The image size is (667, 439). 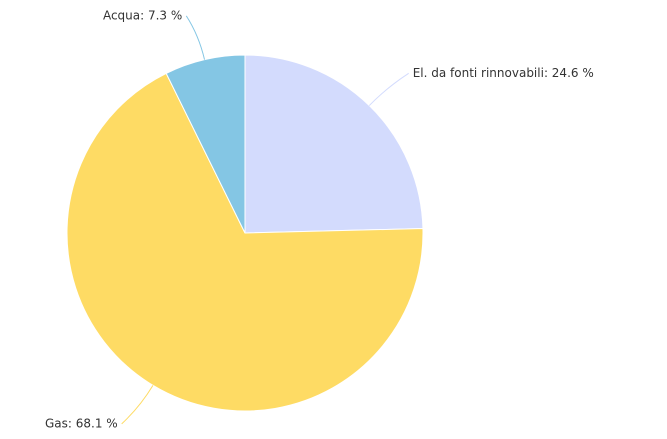 What do you see at coordinates (334, 144) in the screenshot?
I see `pie-slice` at bounding box center [334, 144].